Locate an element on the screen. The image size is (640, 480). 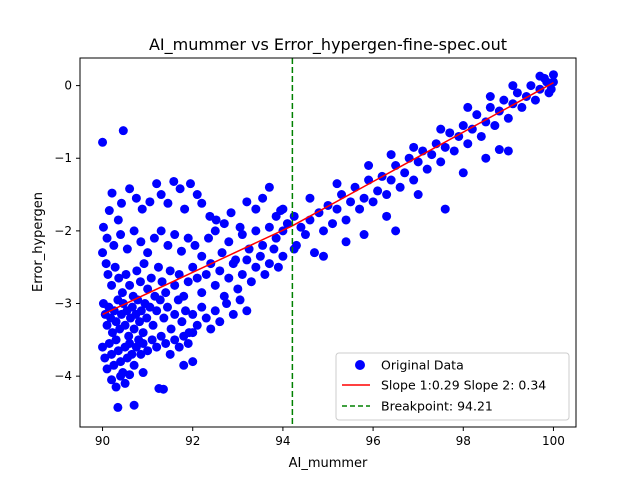
y-axis-ticks: −4 −3 −2 −1 0 is located at coordinates (67, 231).